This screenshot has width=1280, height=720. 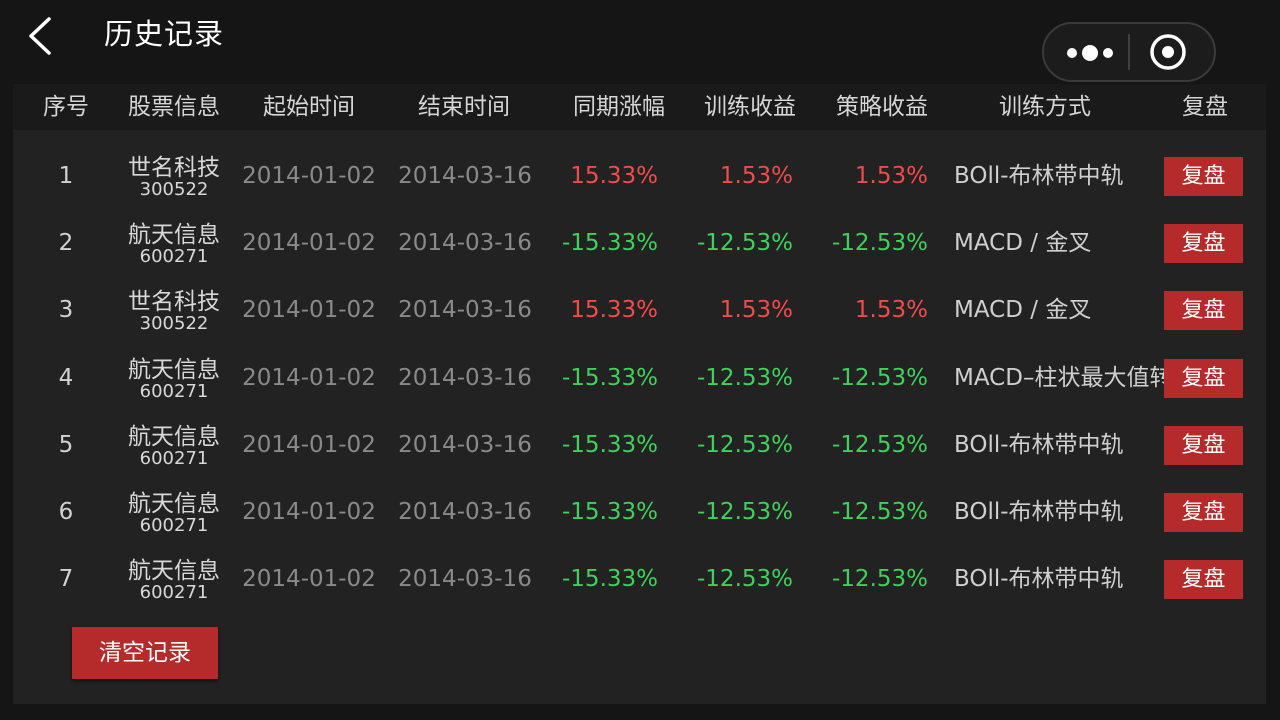 What do you see at coordinates (66, 107) in the screenshot?
I see `column-header-index: 序号` at bounding box center [66, 107].